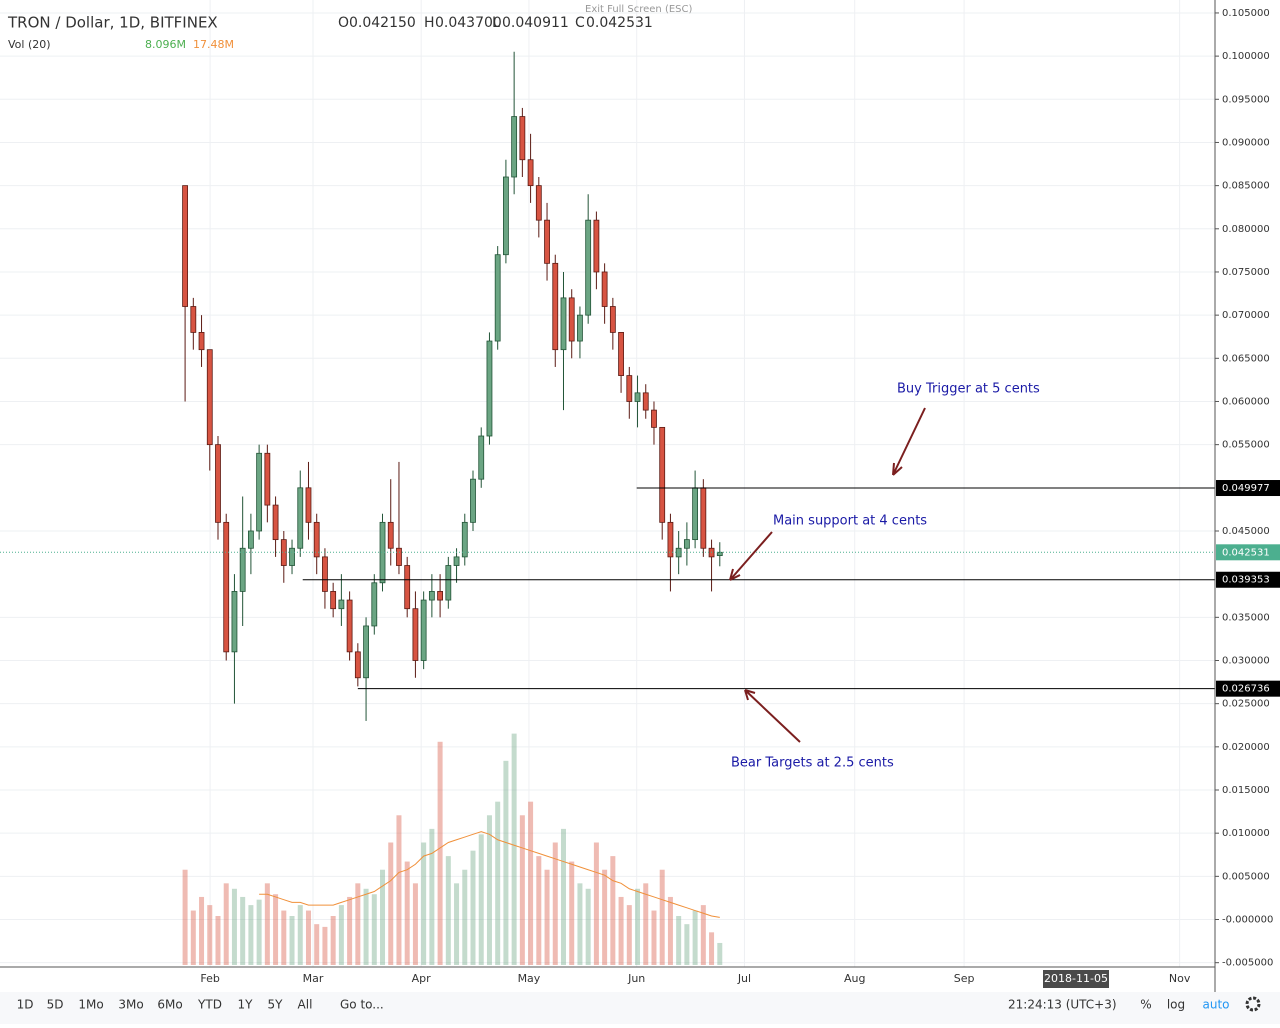 Image resolution: width=1280 pixels, height=1028 pixels. What do you see at coordinates (1145, 1005) in the screenshot?
I see `percent-button: %` at bounding box center [1145, 1005].